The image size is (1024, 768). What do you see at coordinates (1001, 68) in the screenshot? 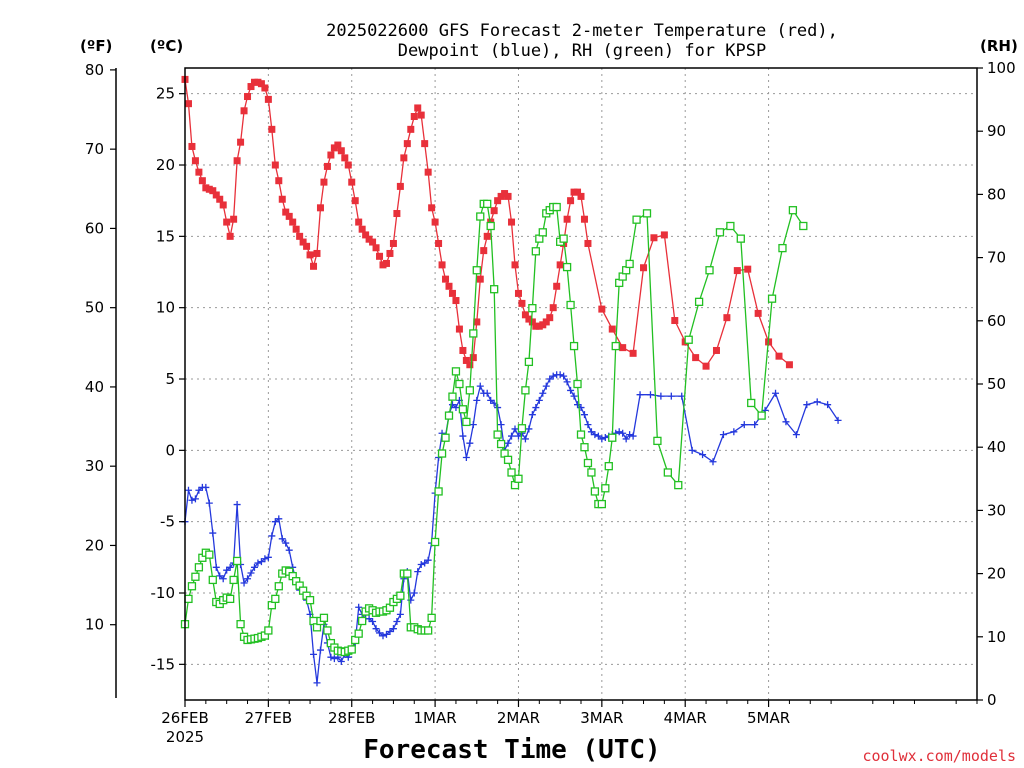
I see `rh-tick-label: 100` at bounding box center [1001, 68].